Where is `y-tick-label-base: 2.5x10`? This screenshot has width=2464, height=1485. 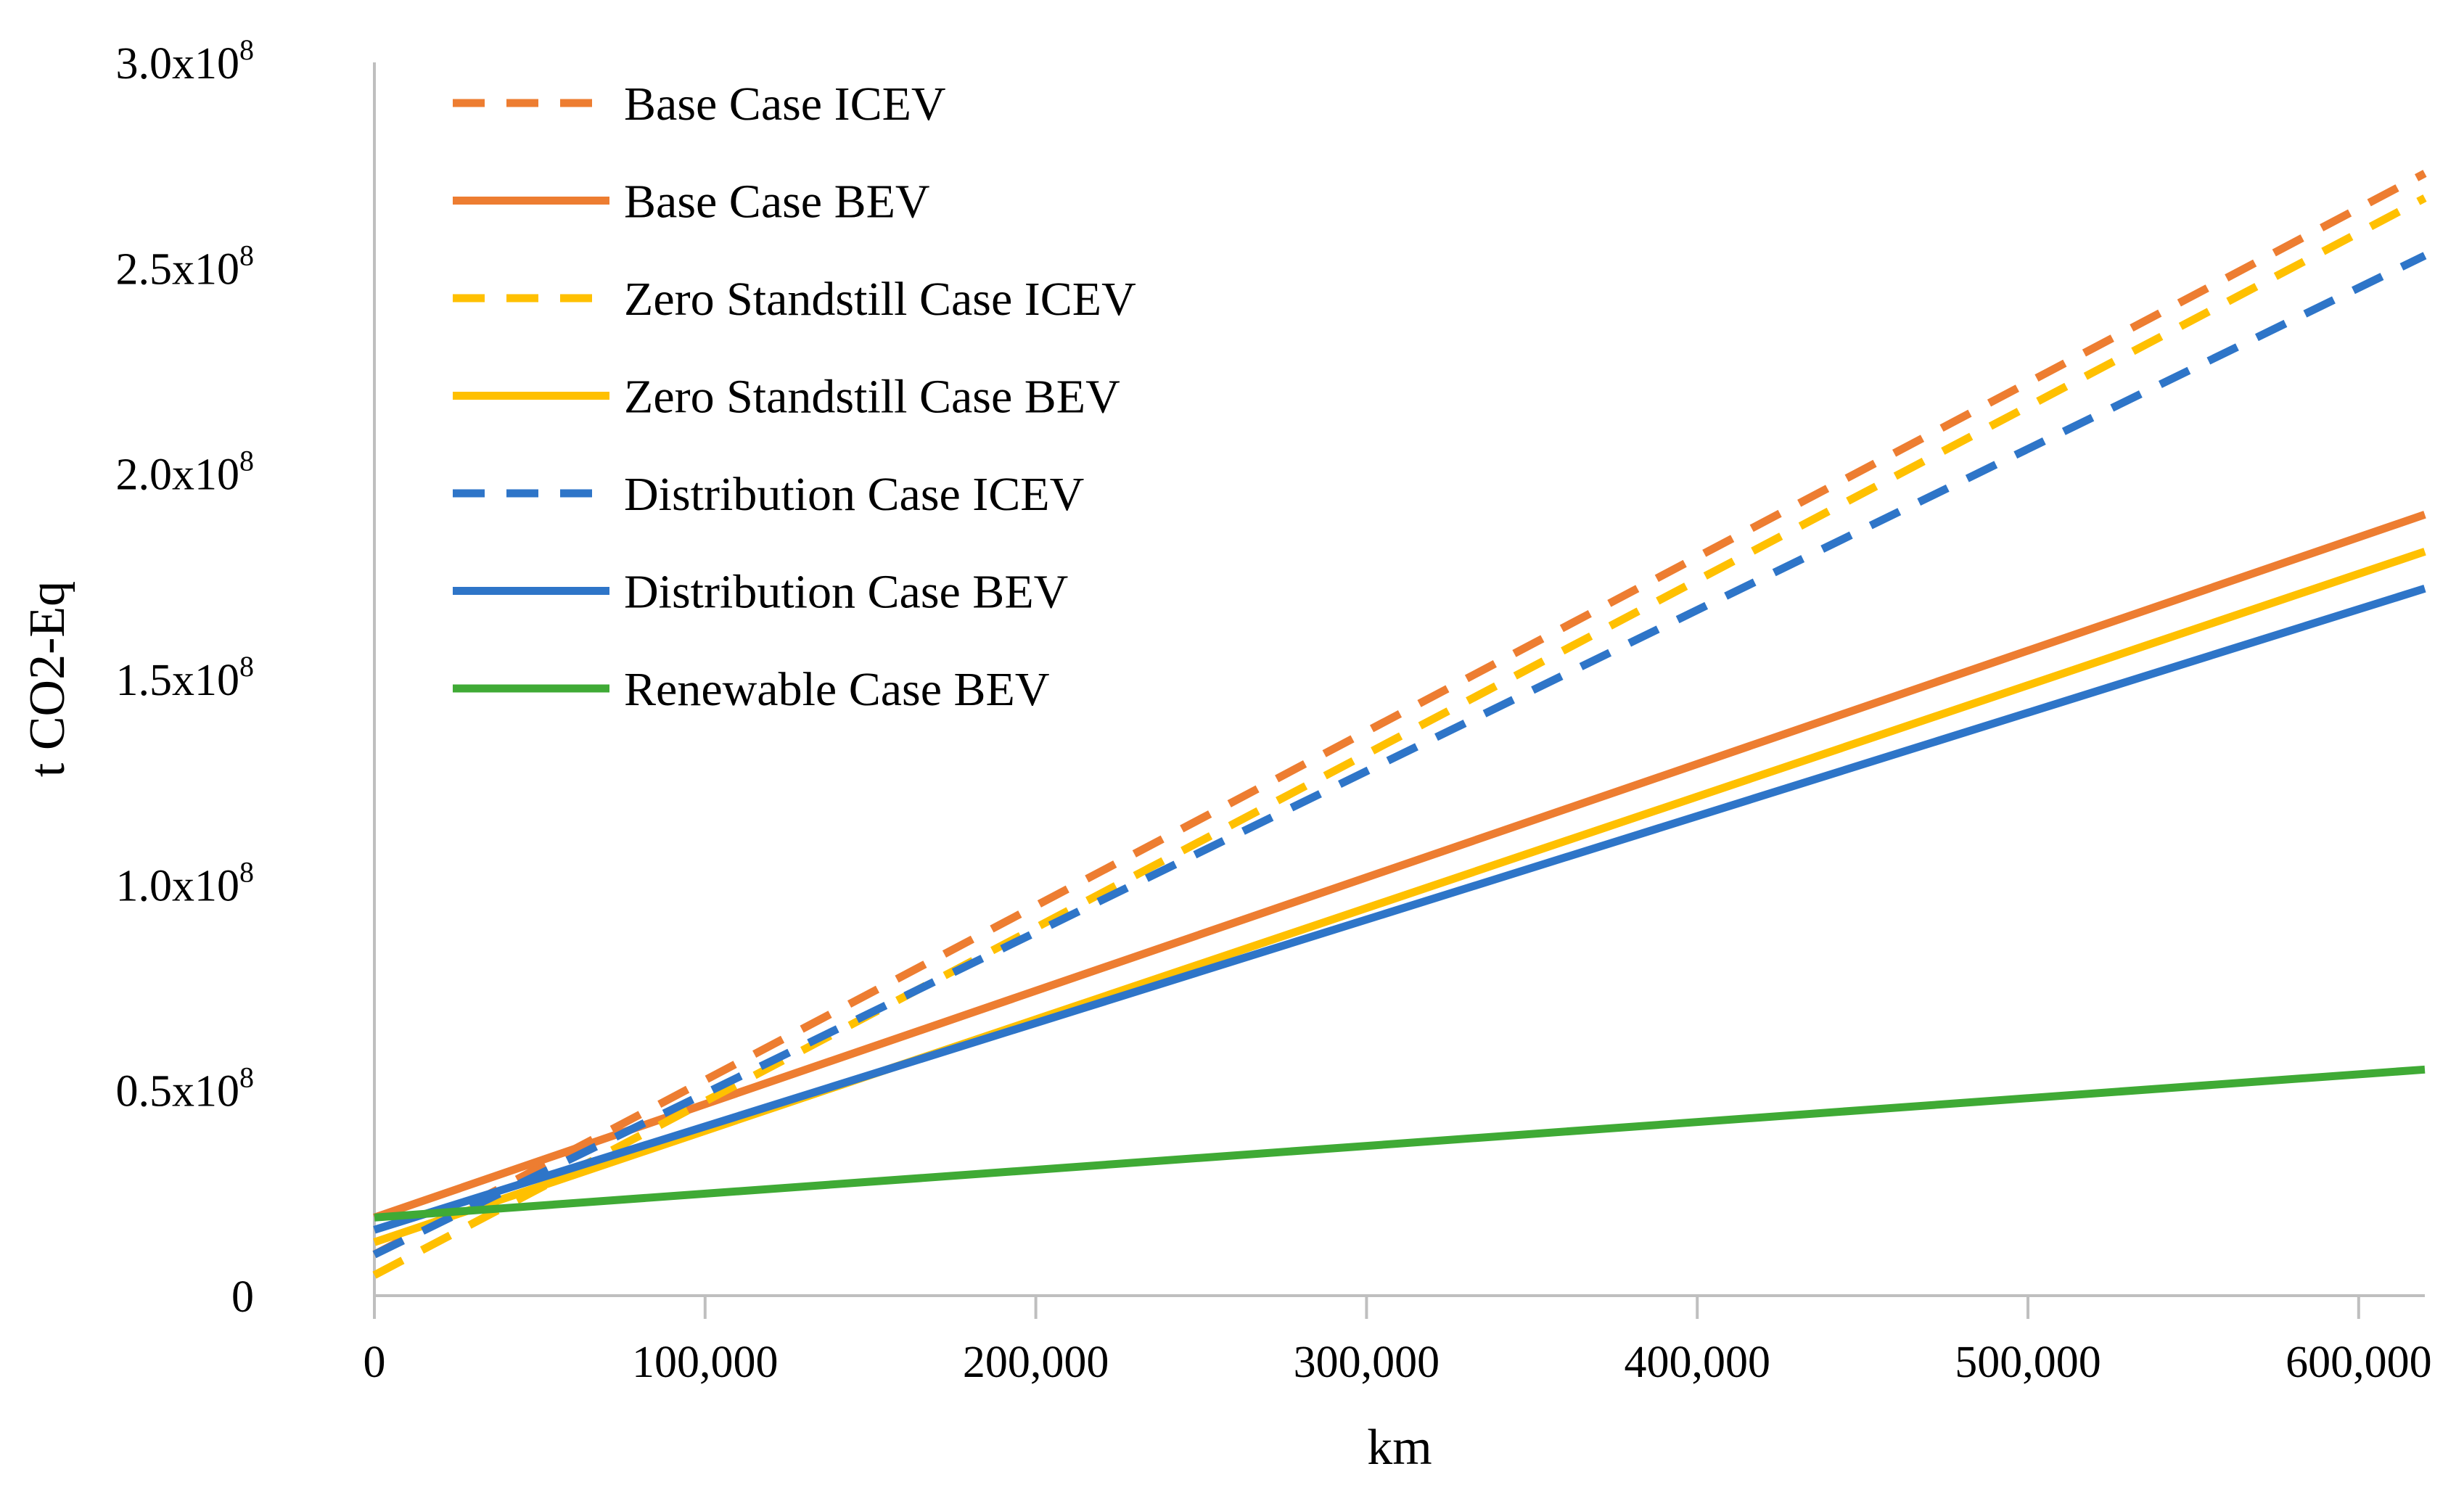 y-tick-label-base: 2.5x10 is located at coordinates (178, 269).